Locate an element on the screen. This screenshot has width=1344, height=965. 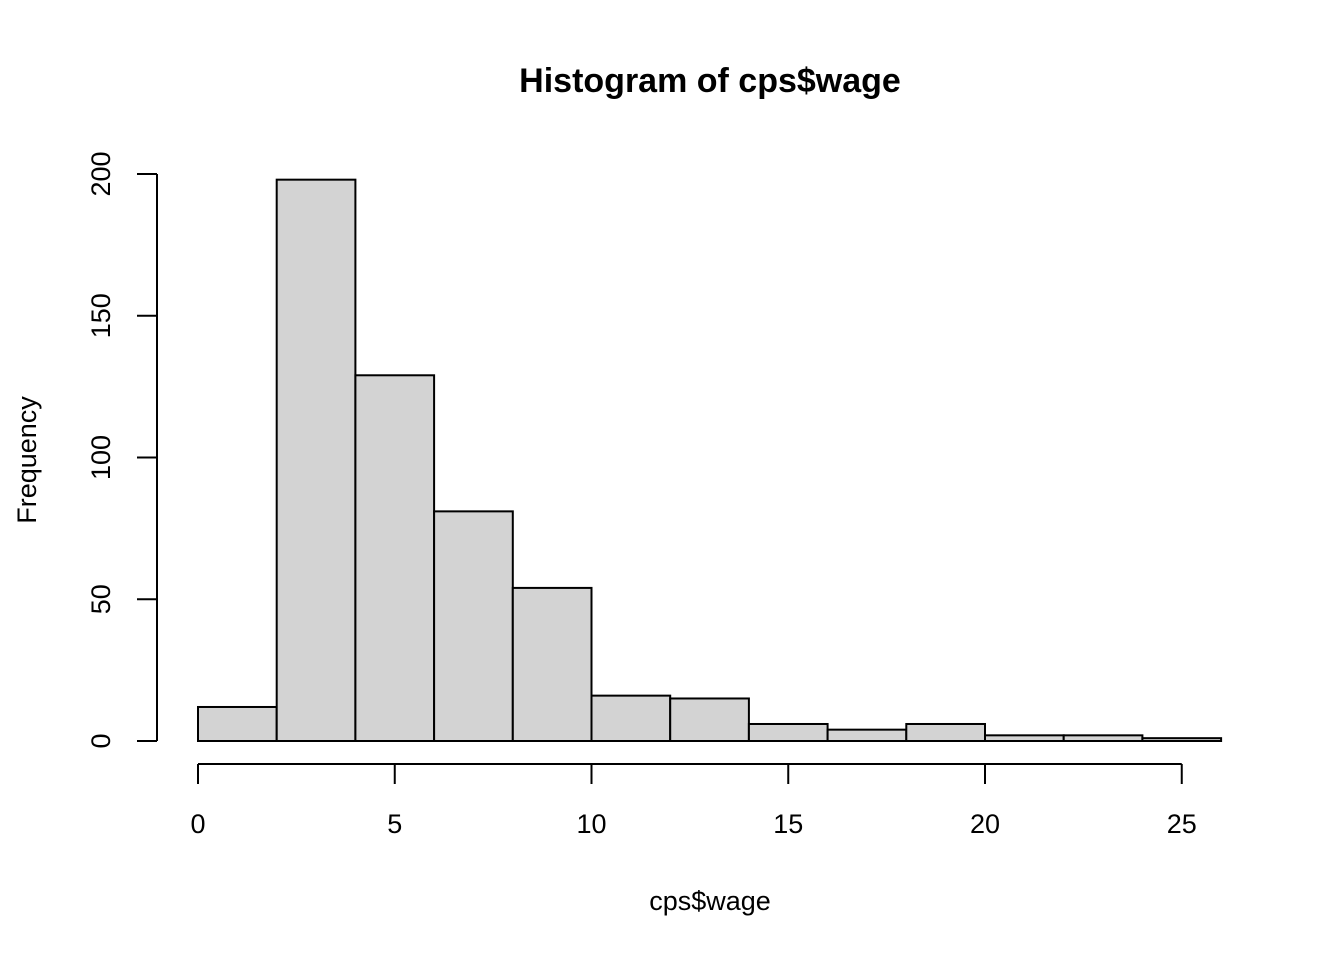
x-tick-label-0: 0 is located at coordinates (197, 824).